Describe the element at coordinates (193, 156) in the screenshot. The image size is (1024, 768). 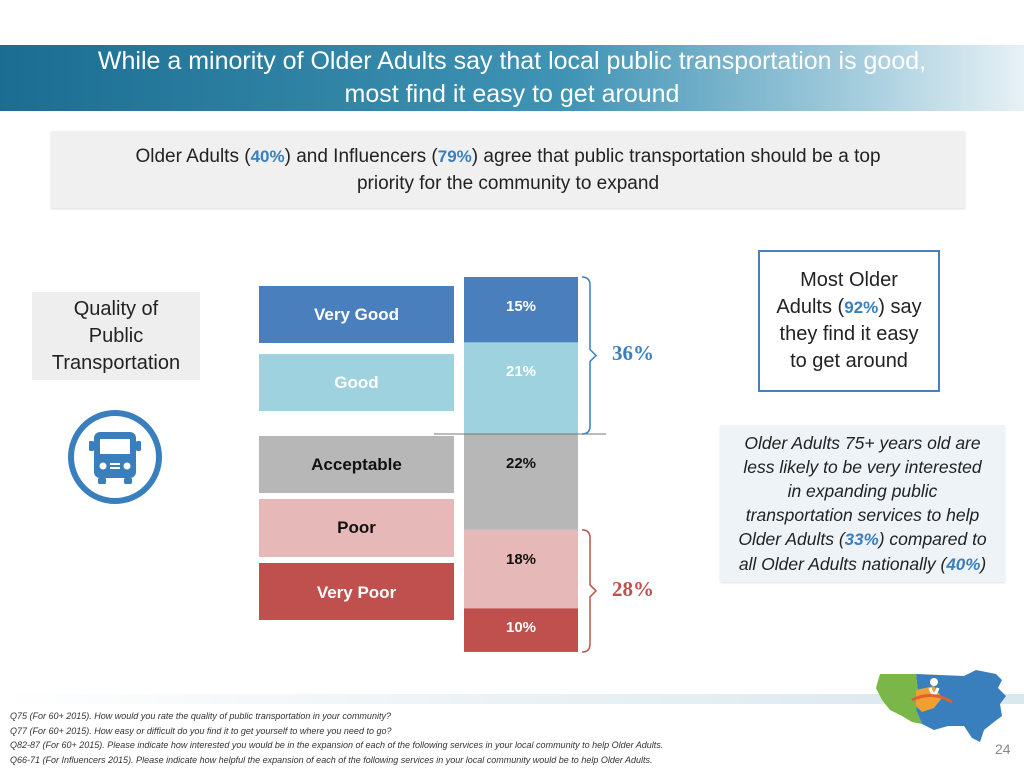
I see `callout-text-1: Older Adults (` at that location.